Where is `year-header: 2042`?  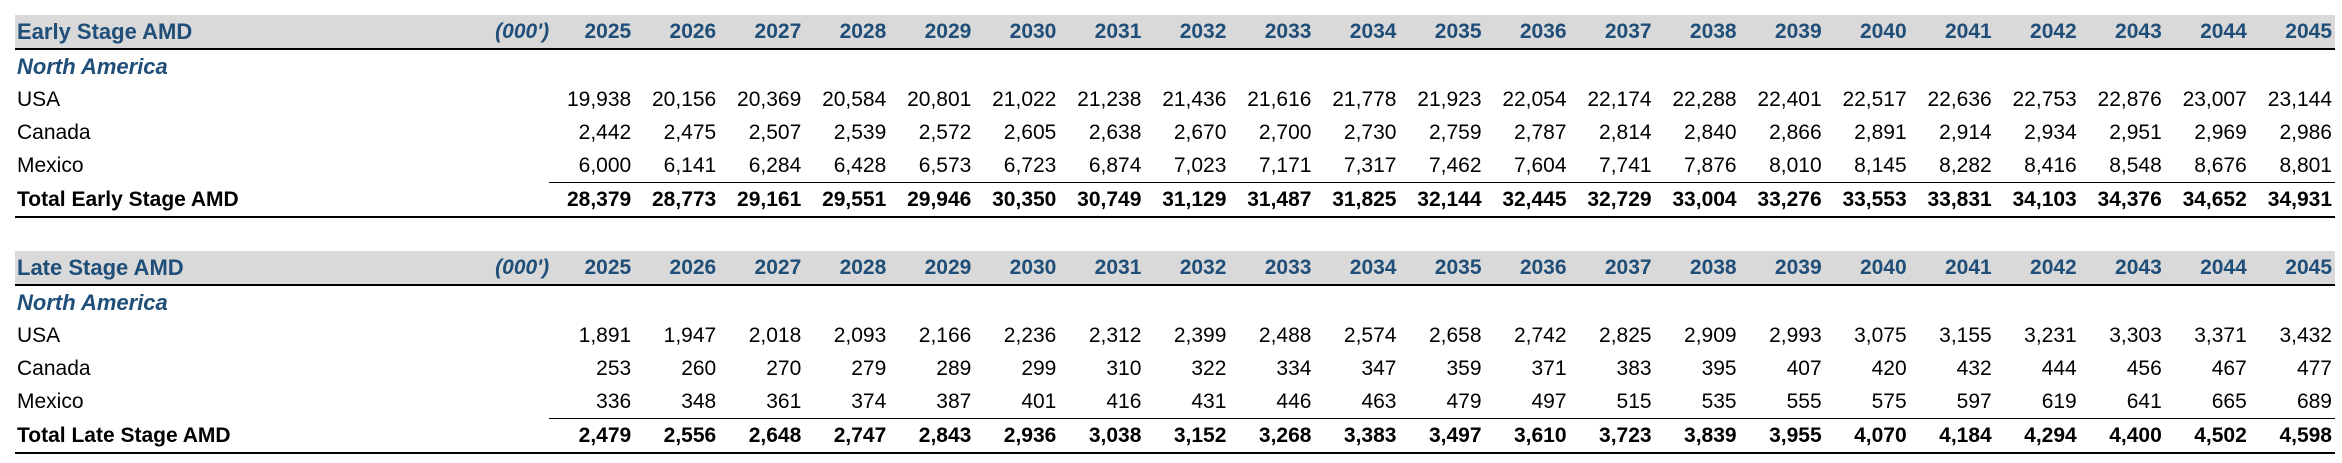 year-header: 2042 is located at coordinates (2037, 268).